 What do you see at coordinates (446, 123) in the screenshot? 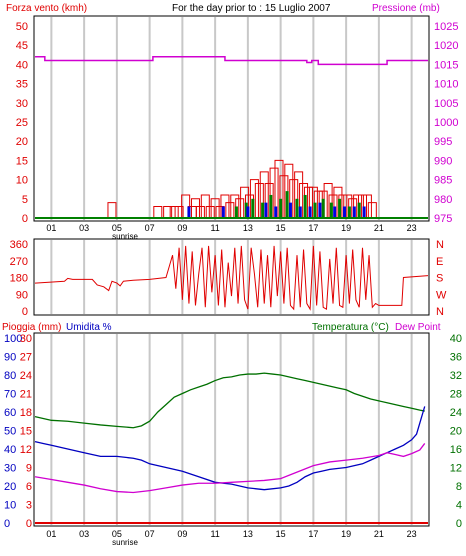
I see `p1-ytick-right: 1000` at bounding box center [446, 123].